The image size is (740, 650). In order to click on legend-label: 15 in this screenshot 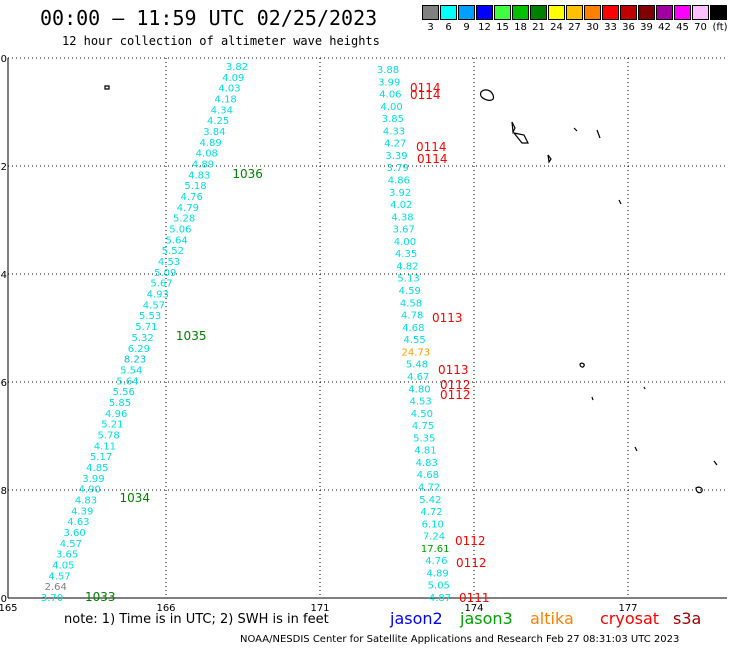, I will do `click(502, 27)`.